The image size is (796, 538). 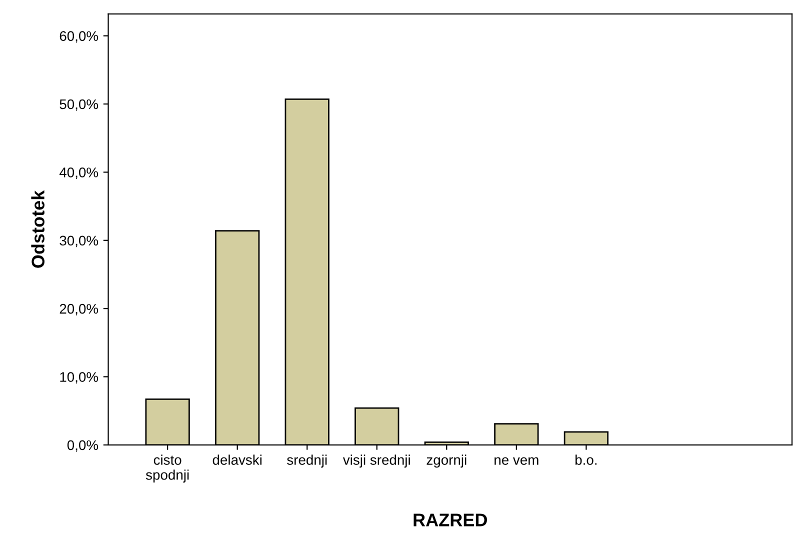 I want to click on y-tick-label: 0,0%, so click(x=82, y=446).